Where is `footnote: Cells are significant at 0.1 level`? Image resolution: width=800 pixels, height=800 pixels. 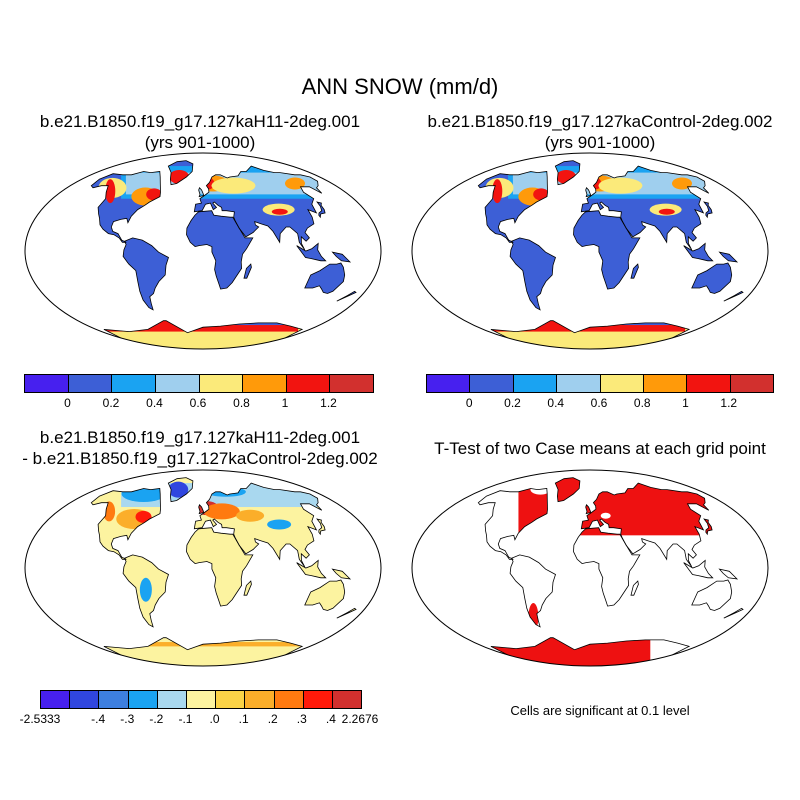
footnote: Cells are significant at 0.1 level is located at coordinates (600, 710).